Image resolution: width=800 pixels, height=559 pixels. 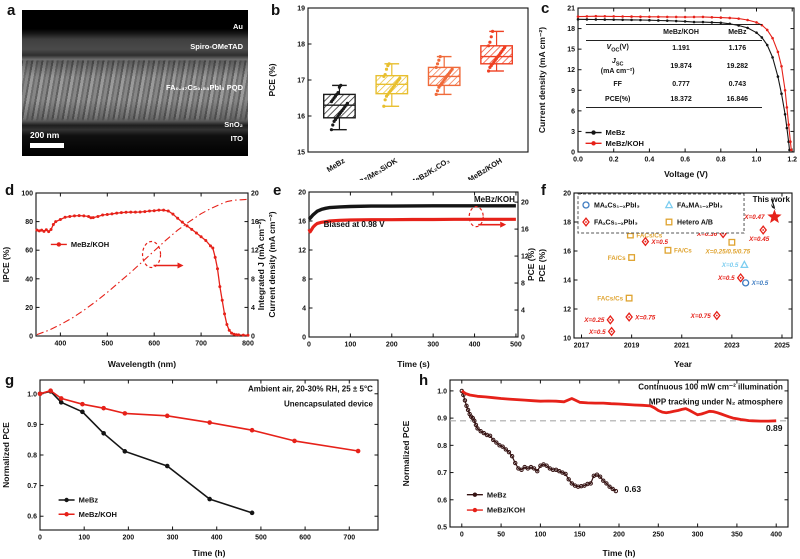 I want to click on table-row-pce: PCE(%) 18.372 16.846, so click(x=677, y=99).